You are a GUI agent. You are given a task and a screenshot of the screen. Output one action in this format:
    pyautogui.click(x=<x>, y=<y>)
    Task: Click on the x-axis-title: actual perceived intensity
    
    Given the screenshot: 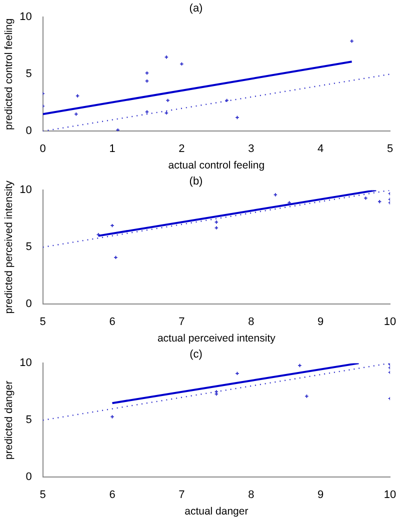 What is the action you would take?
    pyautogui.click(x=216, y=338)
    